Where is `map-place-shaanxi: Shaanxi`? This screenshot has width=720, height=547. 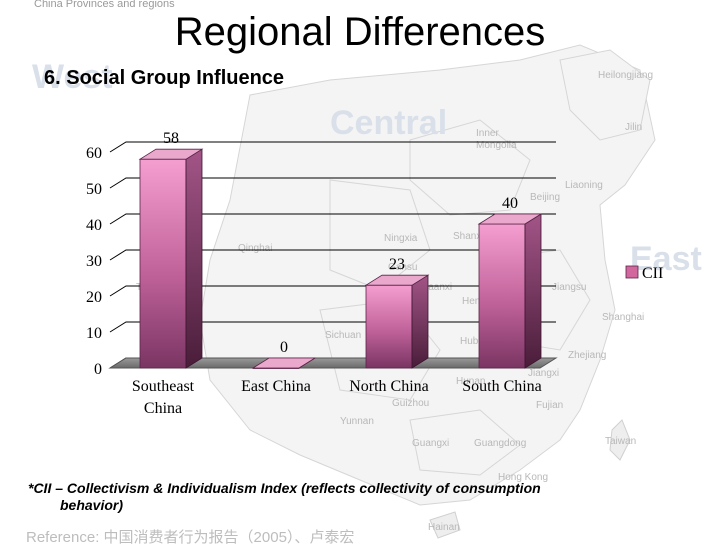
map-place-shaanxi: Shaanxi is located at coordinates (434, 287).